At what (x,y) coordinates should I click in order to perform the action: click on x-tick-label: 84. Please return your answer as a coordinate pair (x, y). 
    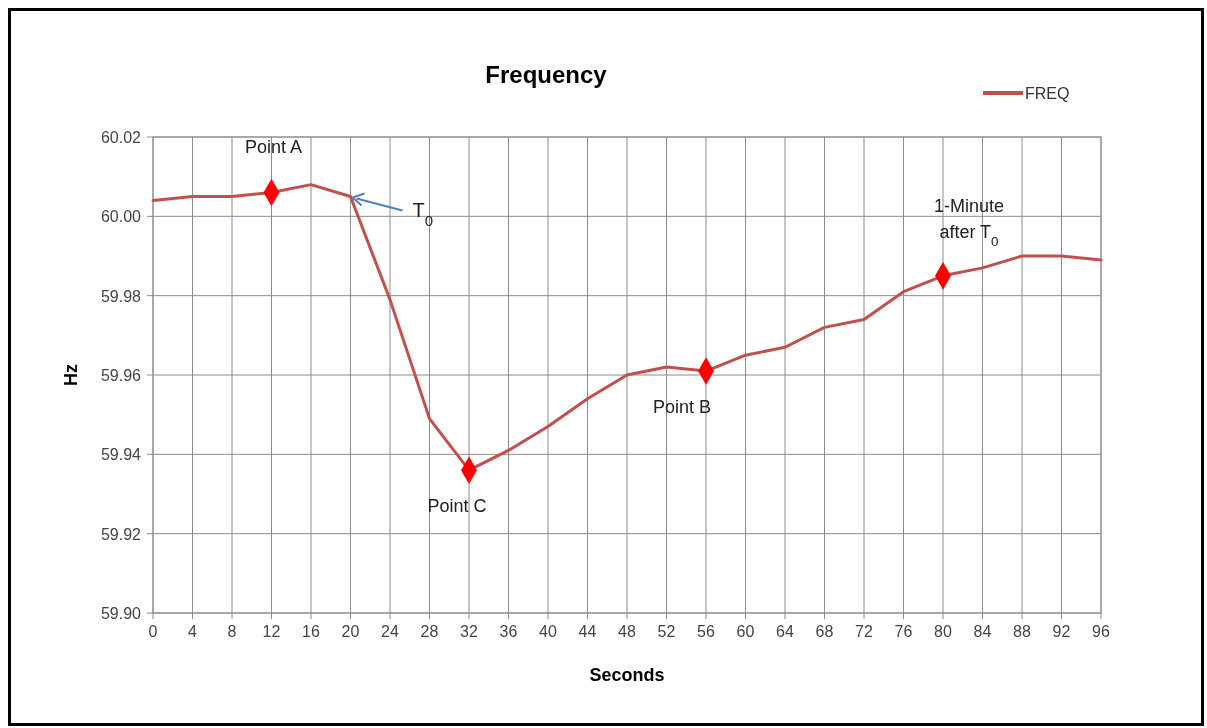
    Looking at the image, I should click on (982, 631).